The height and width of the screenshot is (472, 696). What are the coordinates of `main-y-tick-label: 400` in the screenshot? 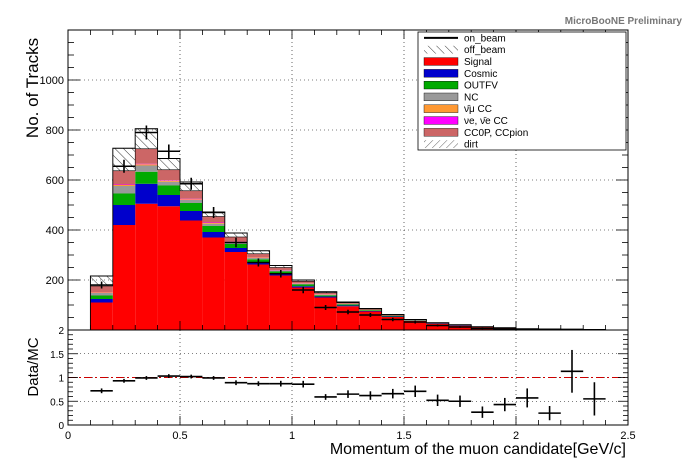 It's located at (55, 231).